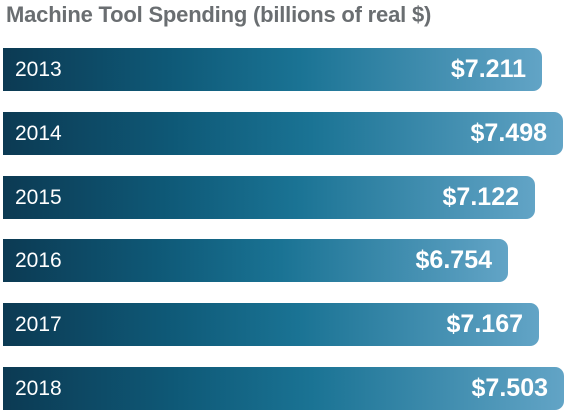 This screenshot has width=576, height=411. I want to click on category-label: 2016, so click(38, 261).